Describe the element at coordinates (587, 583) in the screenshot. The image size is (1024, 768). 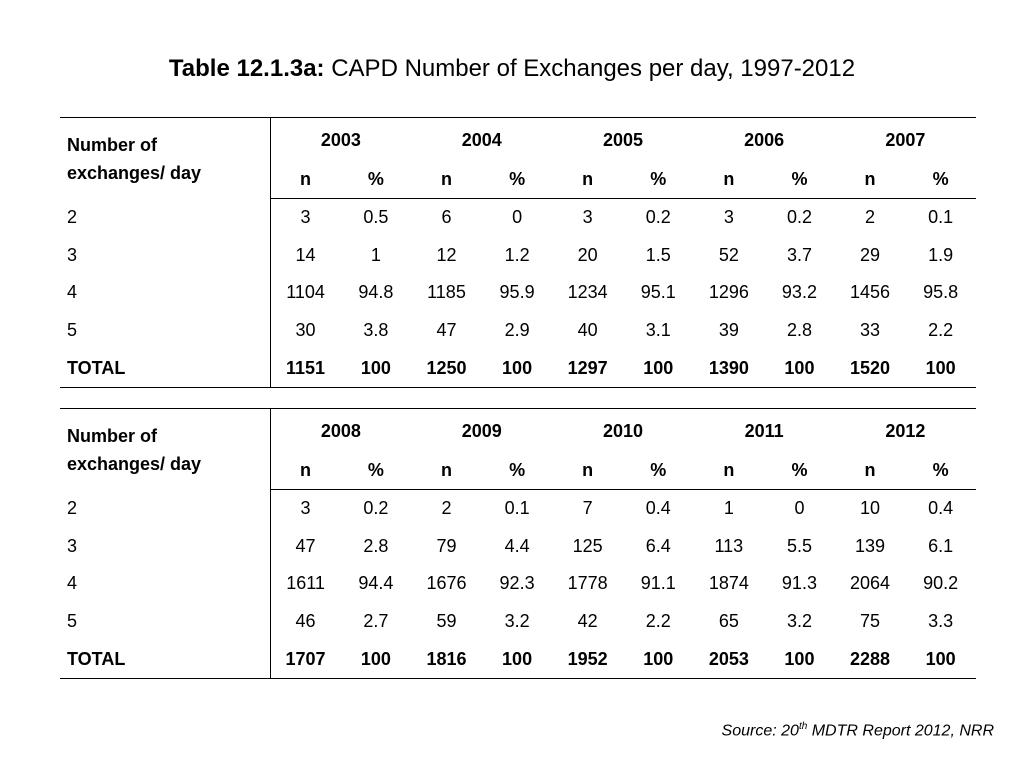
I see `count-cell: 1778` at that location.